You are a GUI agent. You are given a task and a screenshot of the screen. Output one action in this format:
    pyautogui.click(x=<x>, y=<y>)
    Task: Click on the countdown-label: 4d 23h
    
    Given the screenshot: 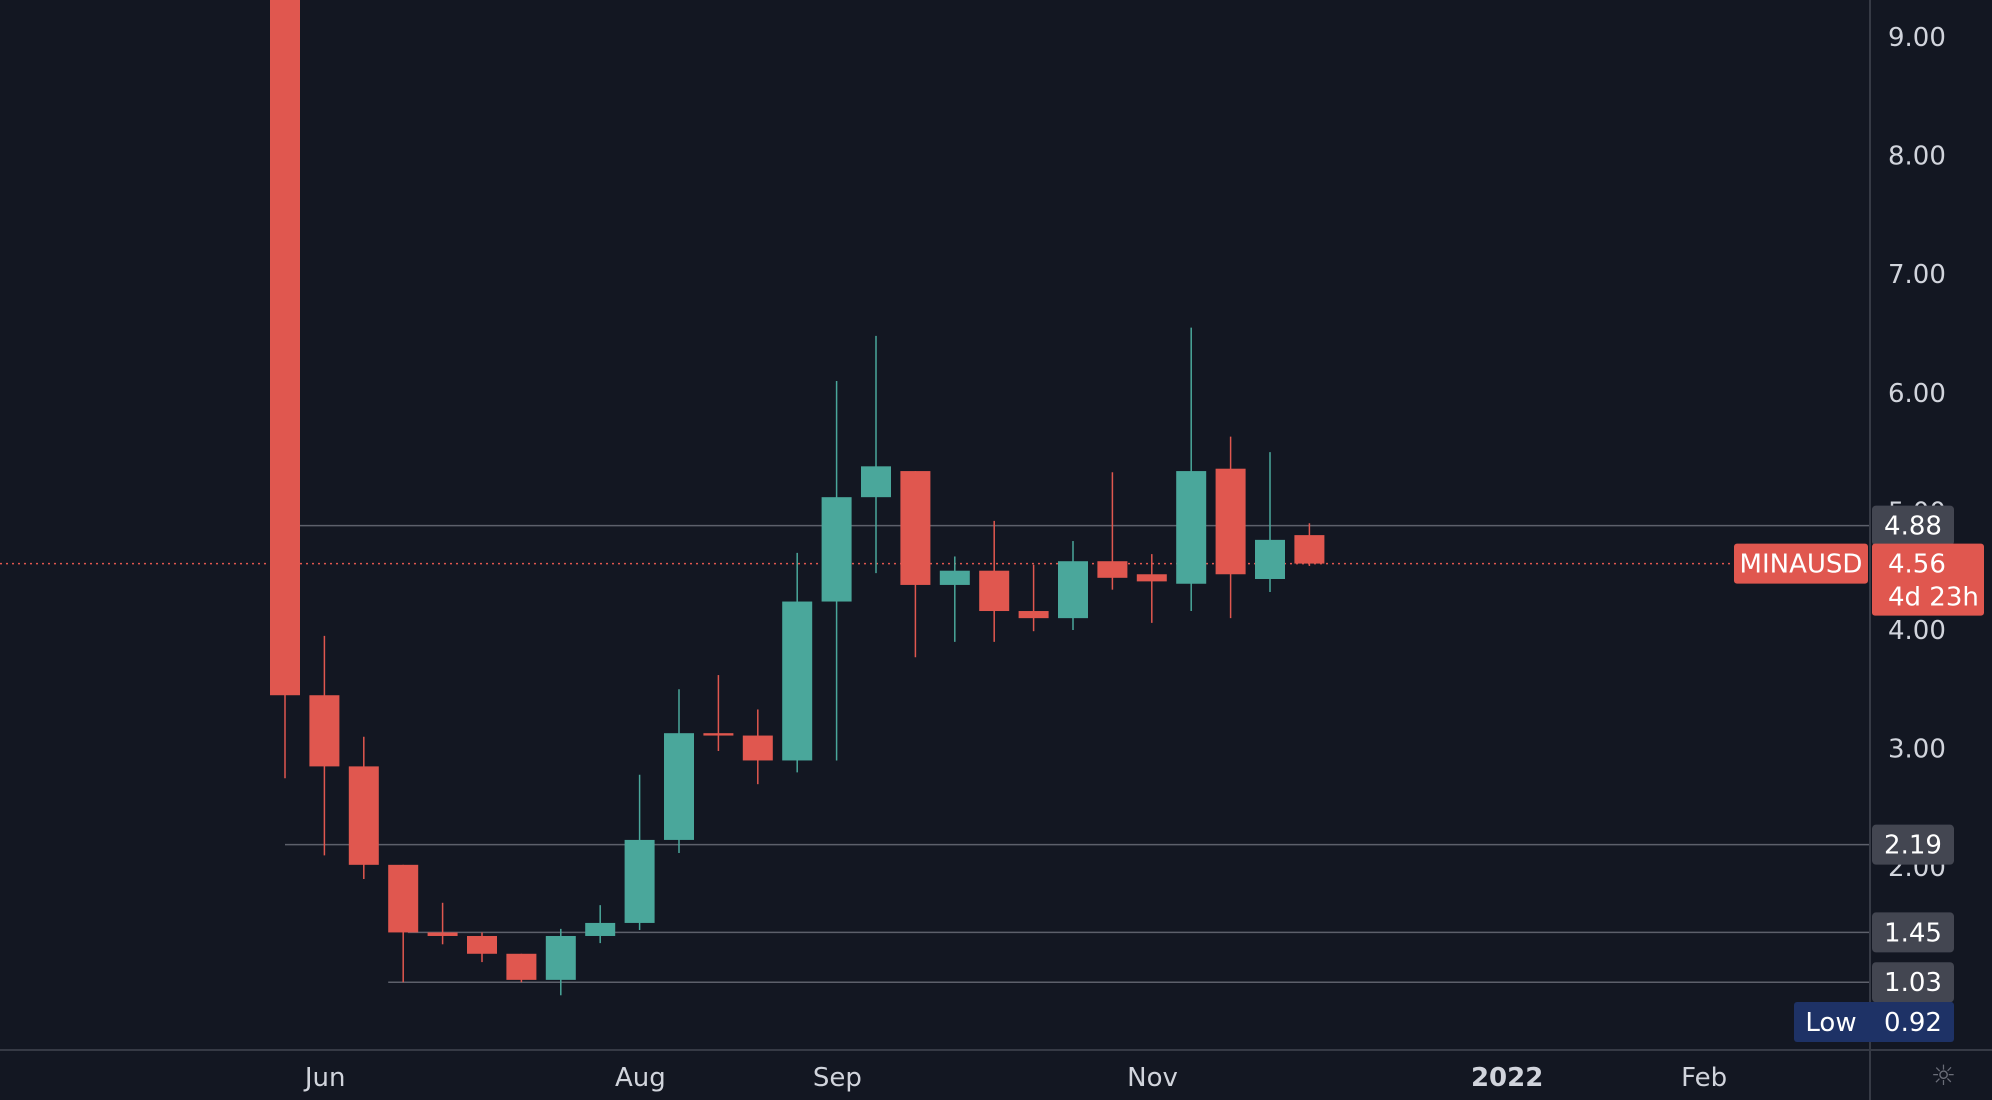 What is the action you would take?
    pyautogui.click(x=1933, y=598)
    